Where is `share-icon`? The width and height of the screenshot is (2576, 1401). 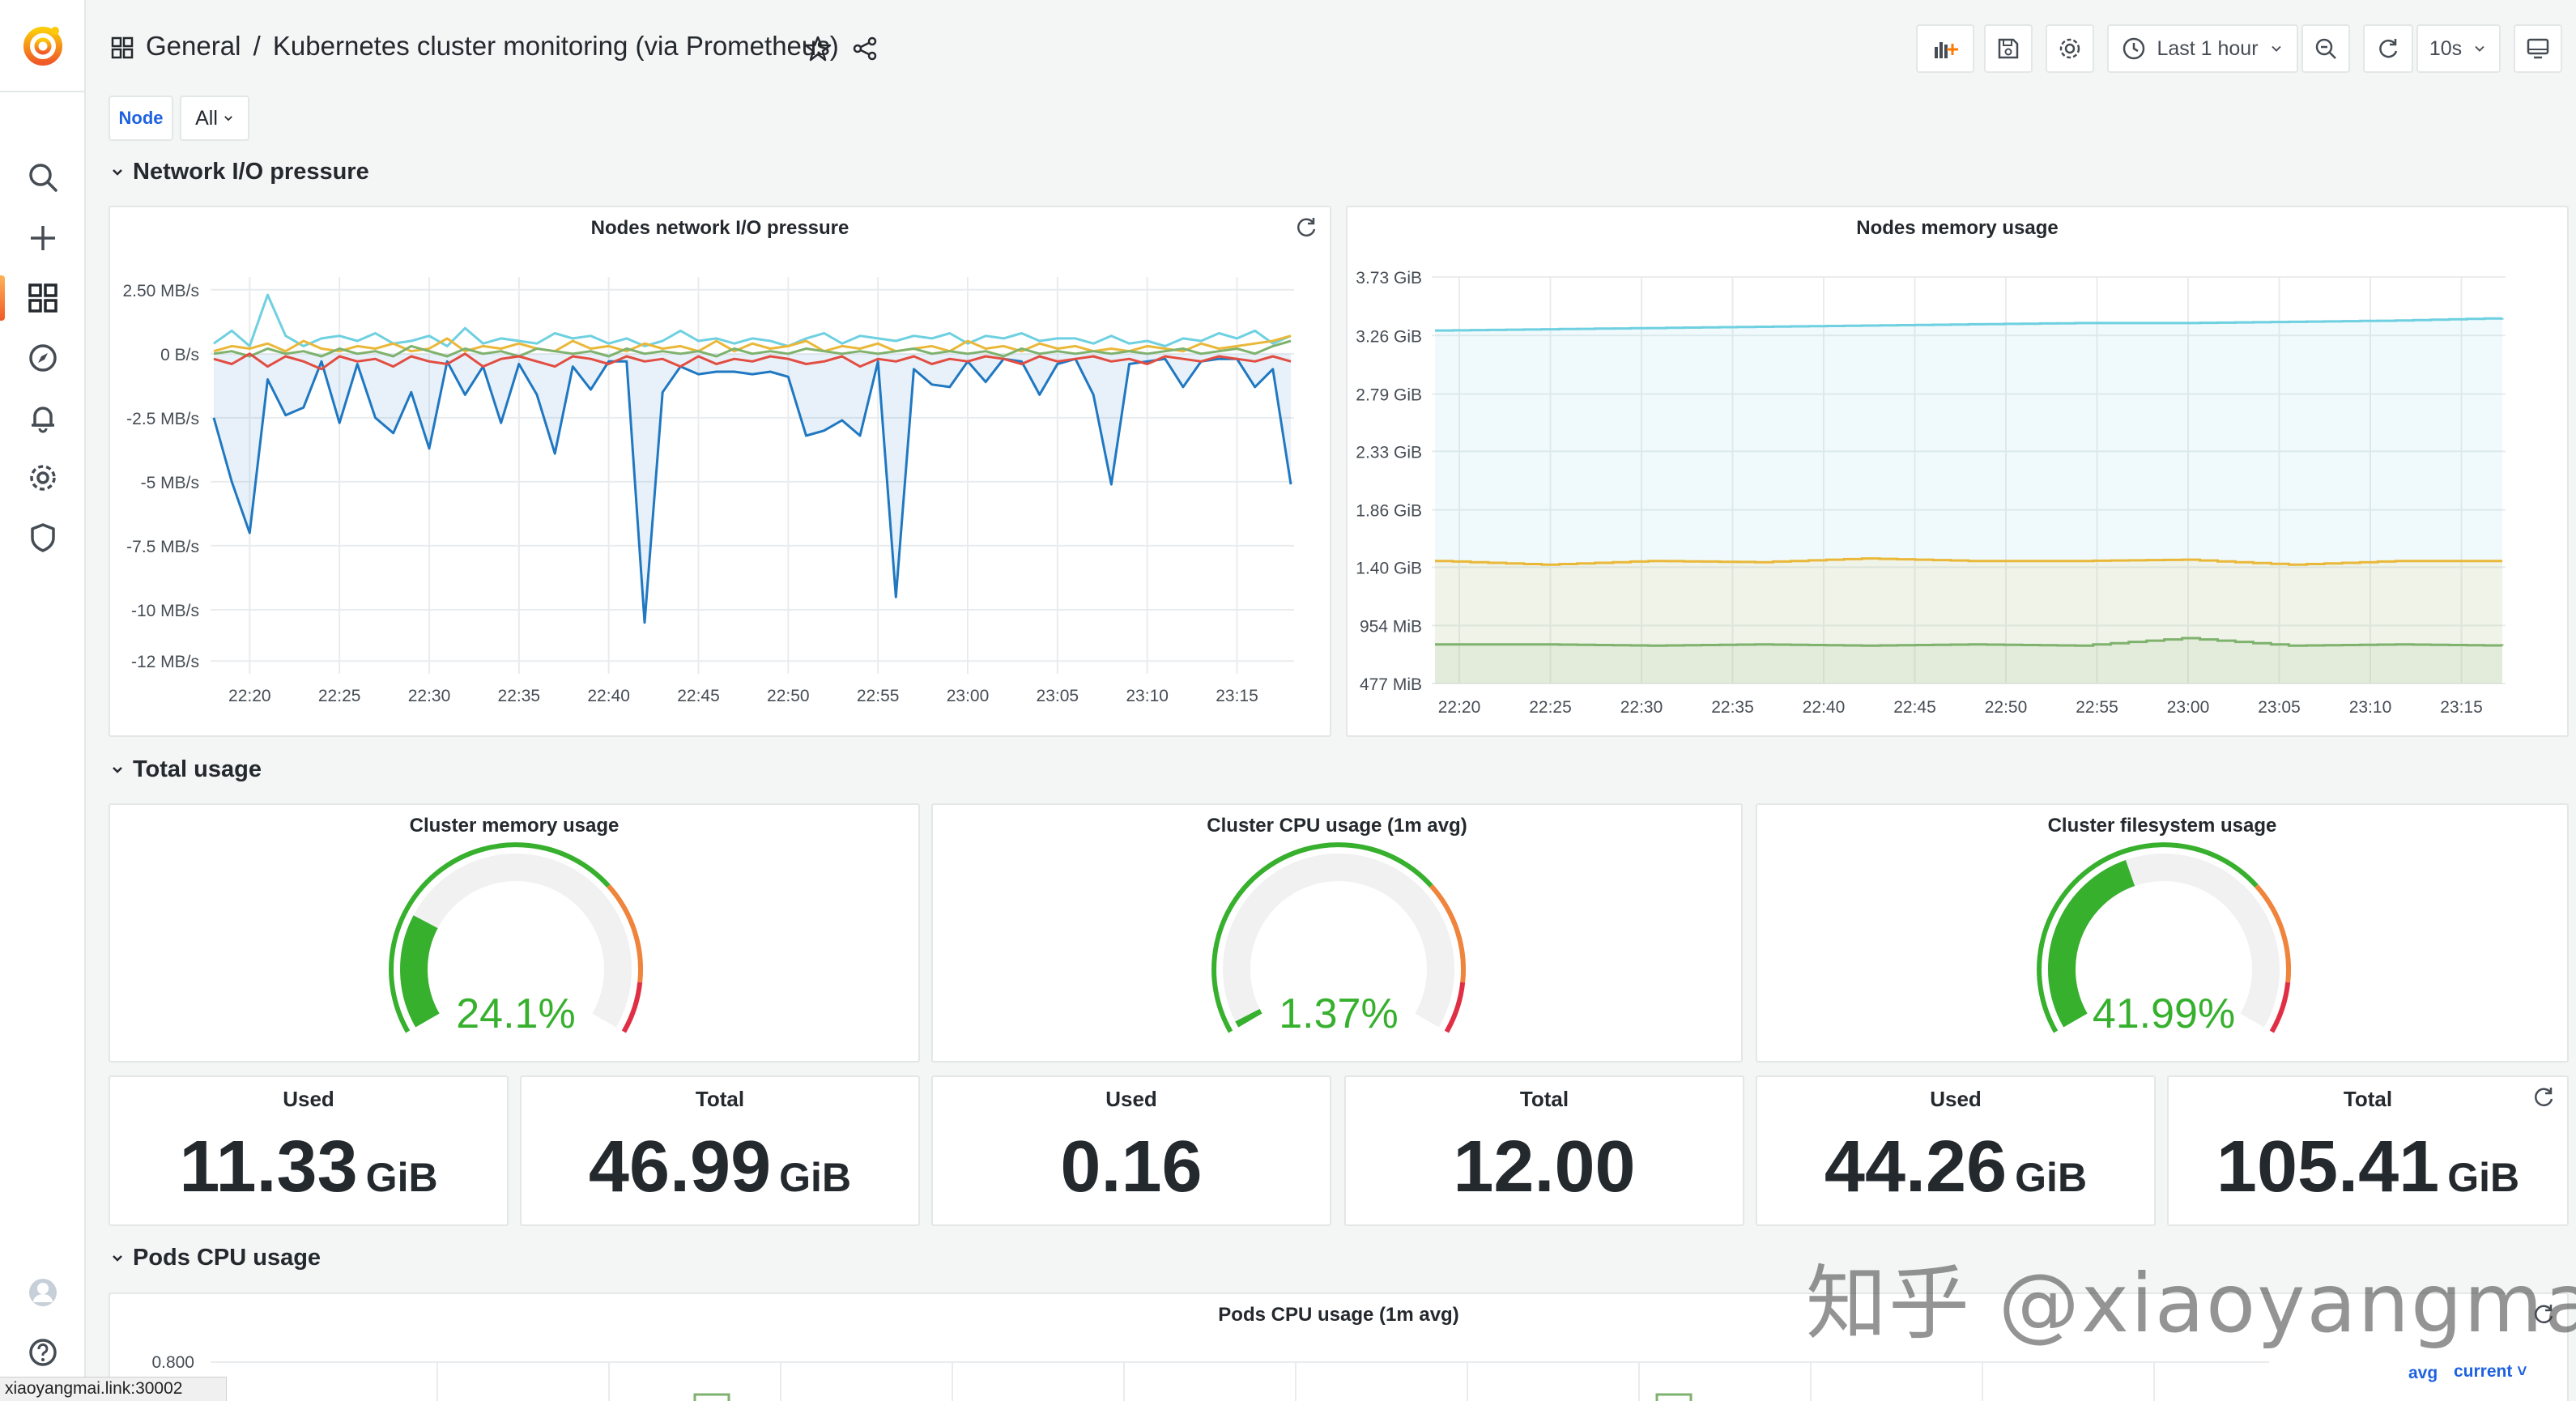
share-icon is located at coordinates (864, 48).